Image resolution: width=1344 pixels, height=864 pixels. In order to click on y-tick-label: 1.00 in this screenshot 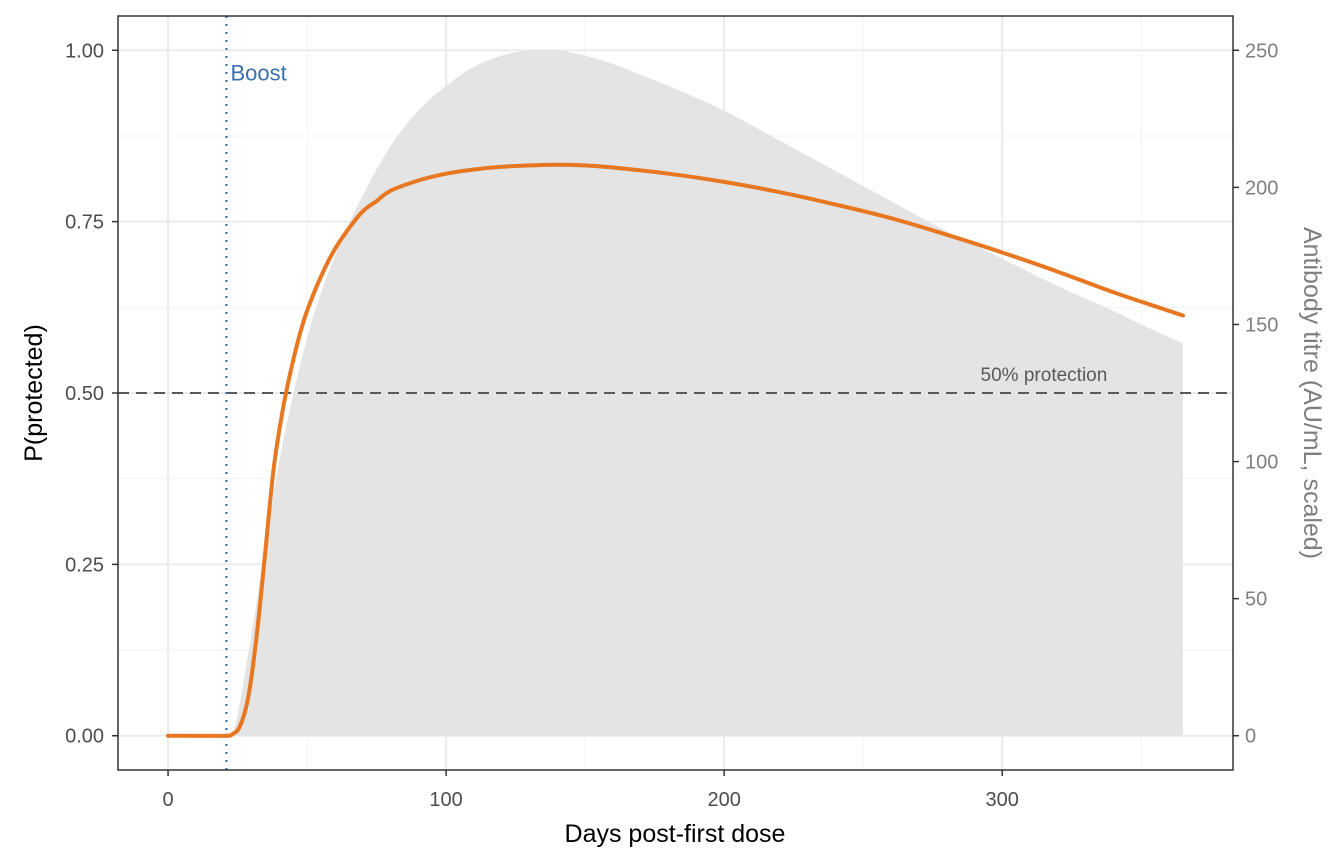, I will do `click(84, 51)`.